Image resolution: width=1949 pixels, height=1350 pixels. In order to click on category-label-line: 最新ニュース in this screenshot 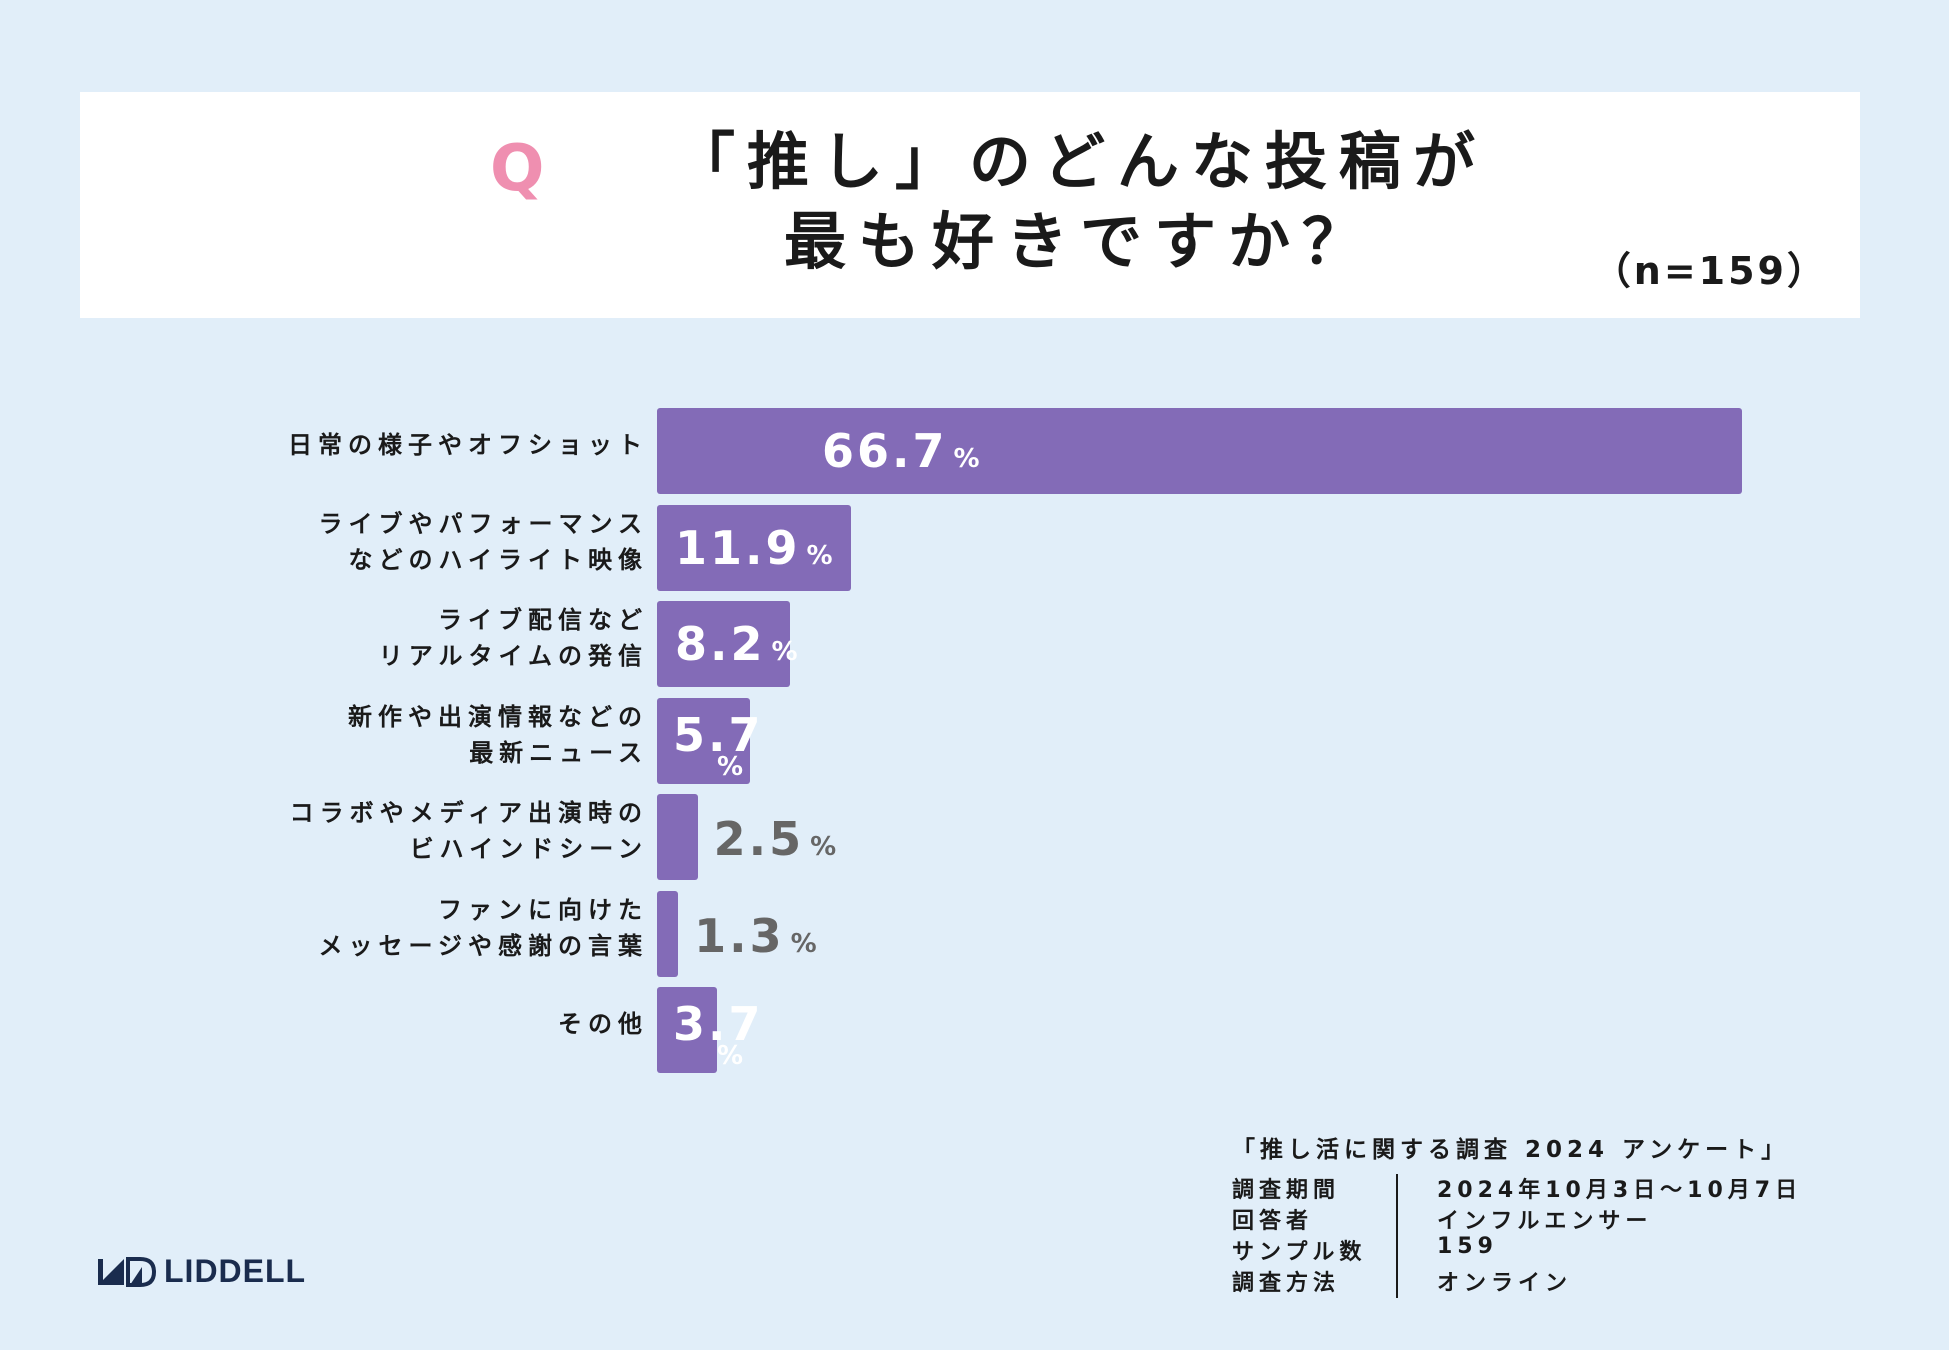, I will do `click(558, 752)`.